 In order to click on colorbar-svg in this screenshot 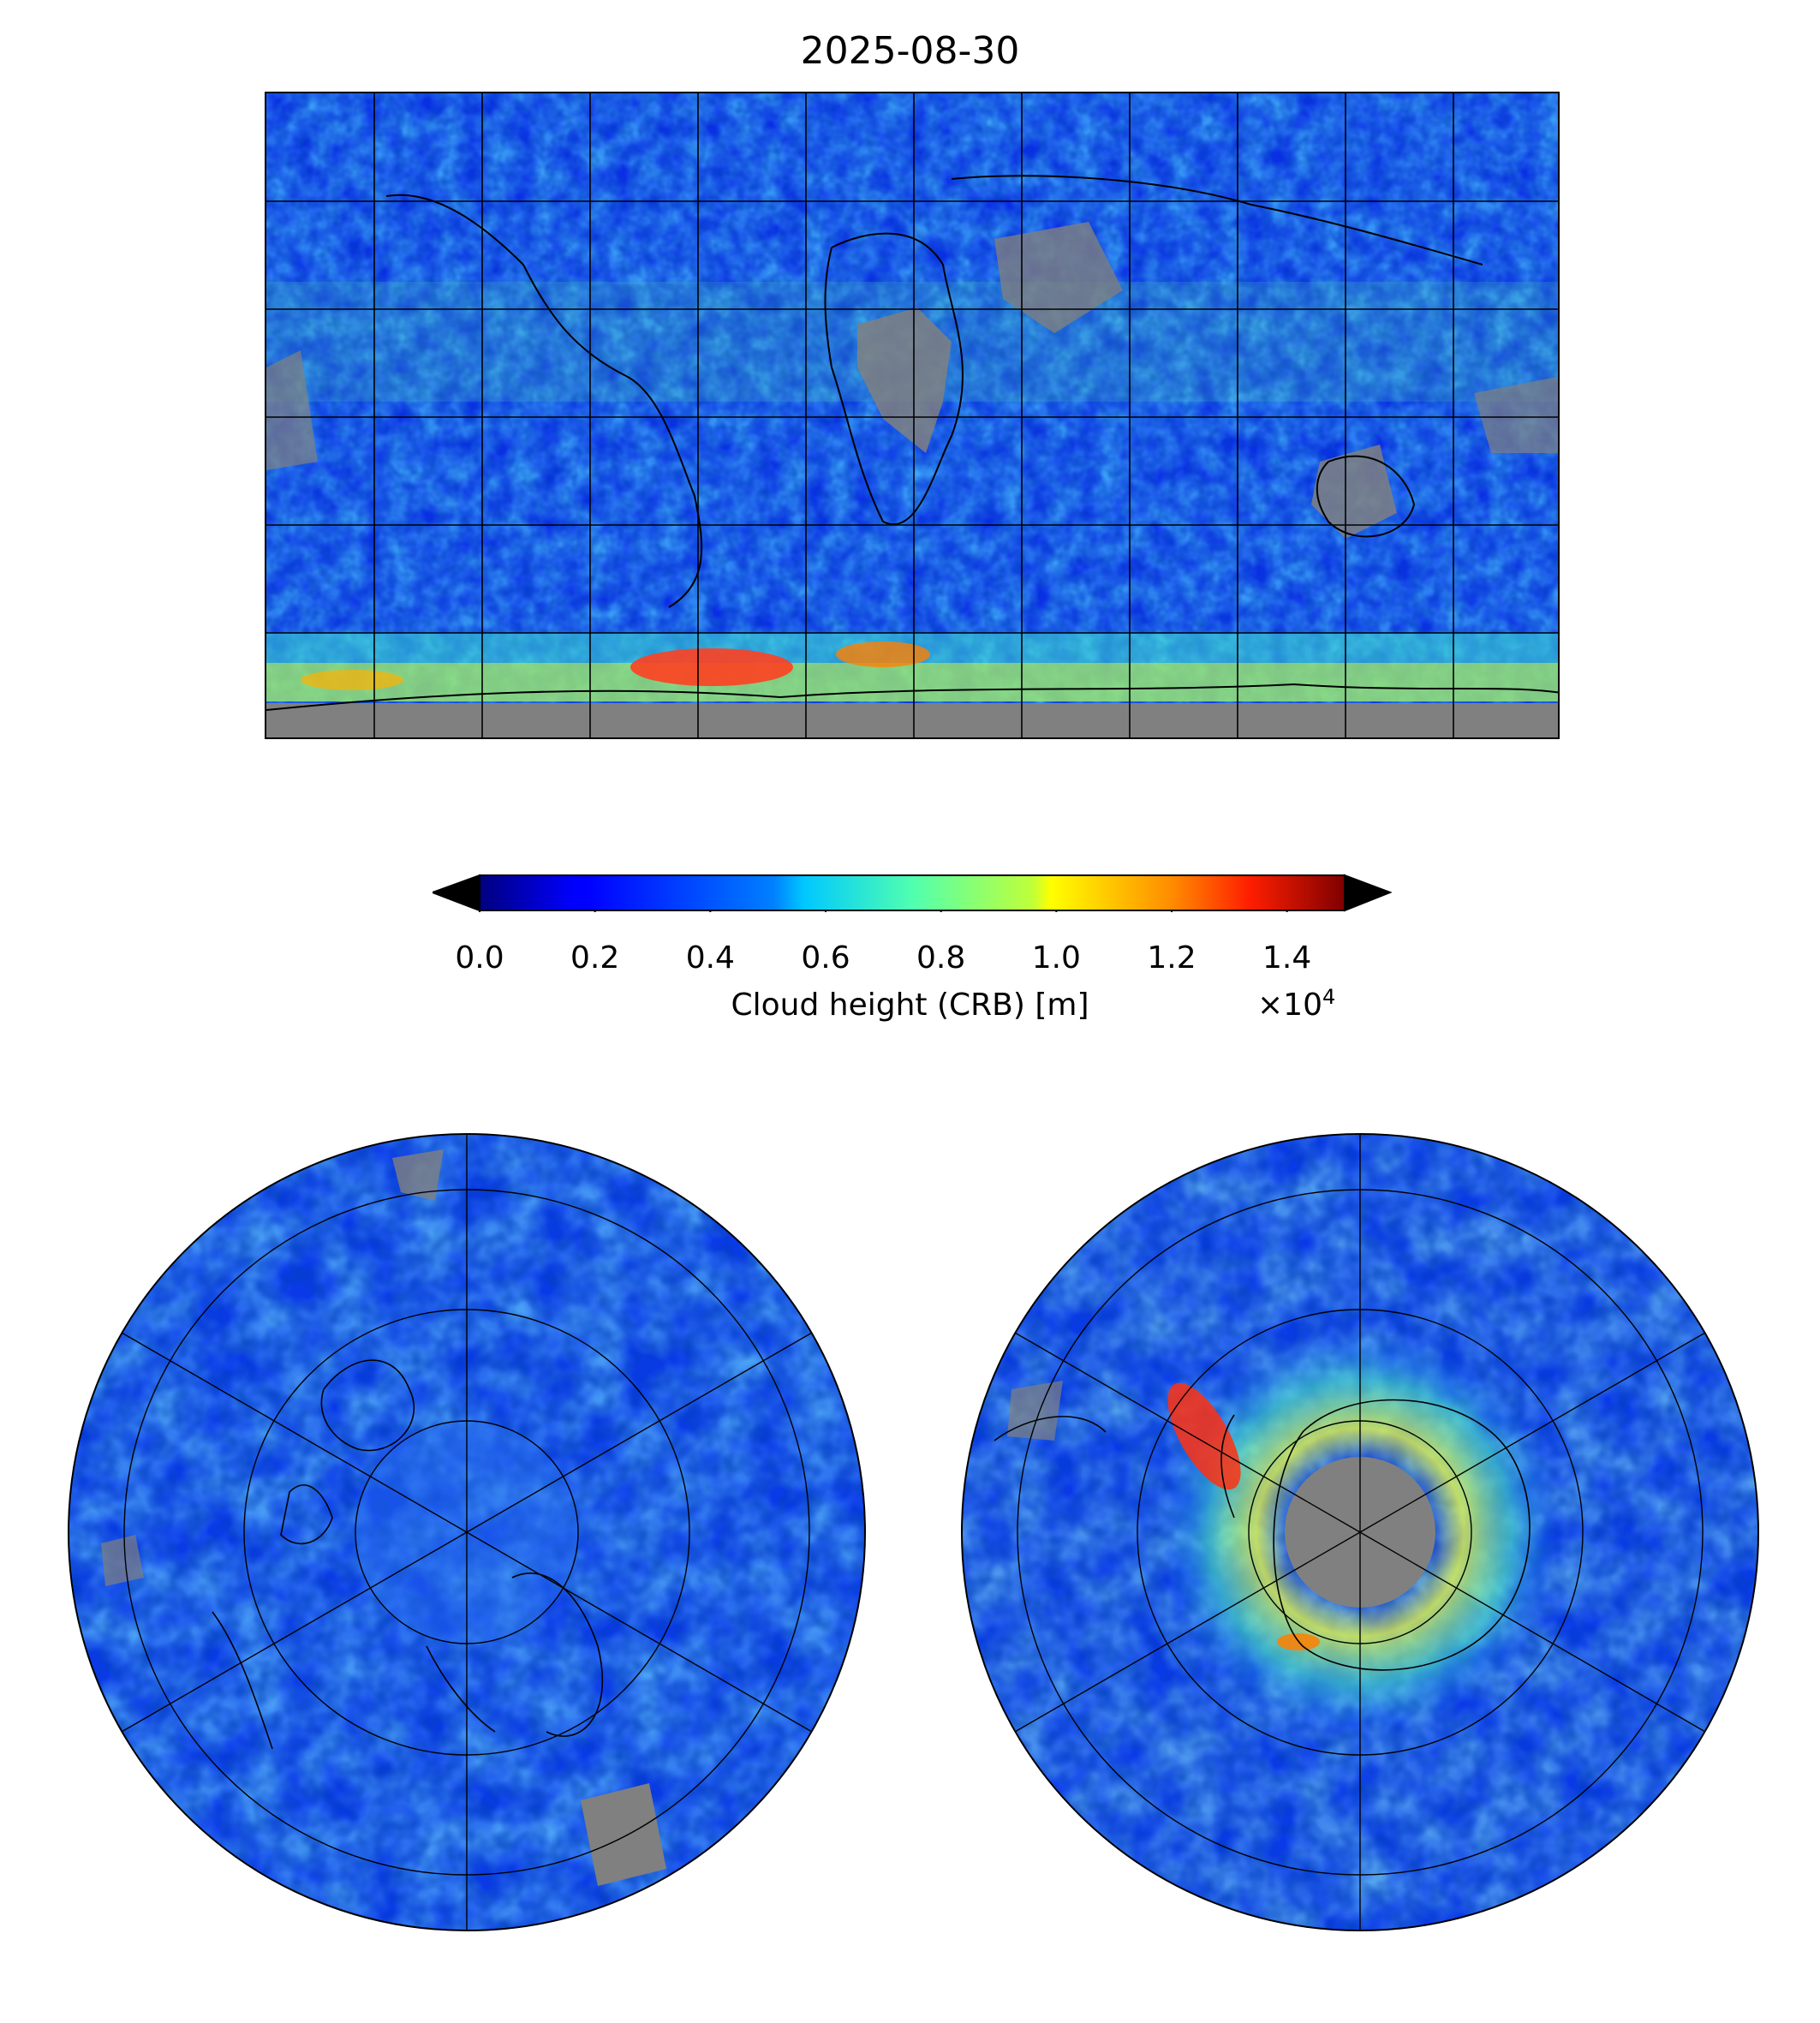, I will do `click(911, 893)`.